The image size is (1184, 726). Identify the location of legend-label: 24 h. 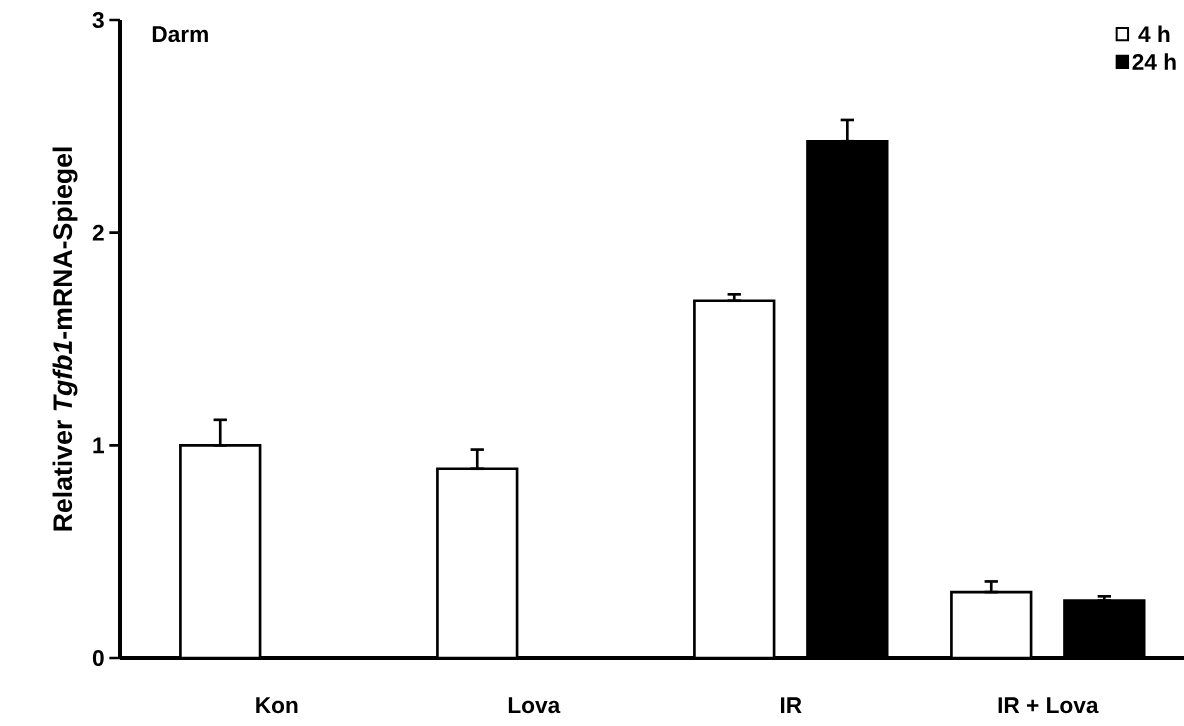
(1154, 61).